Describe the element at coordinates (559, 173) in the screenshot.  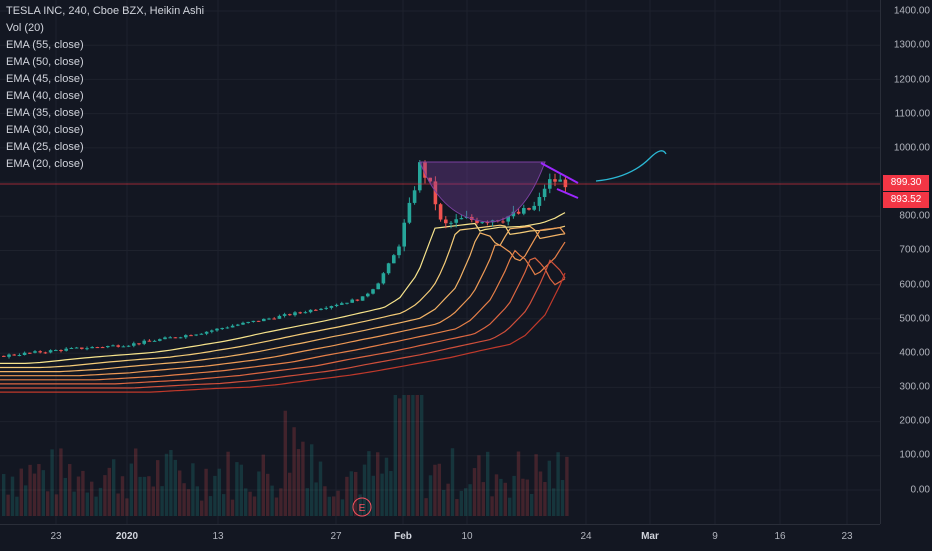
I see `pennant-upper-line` at that location.